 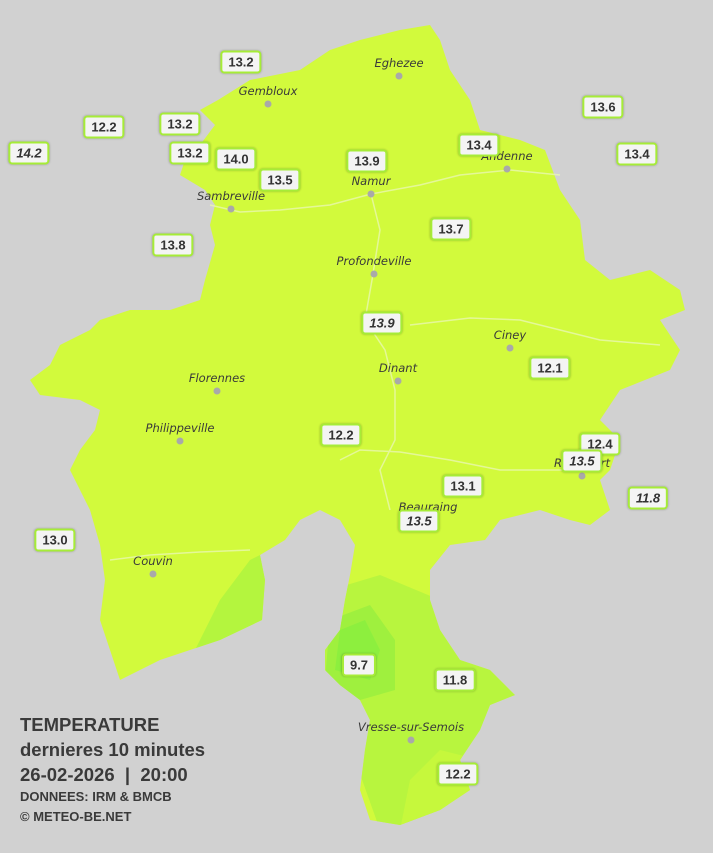 I want to click on station-temperature: 13.7, so click(x=451, y=229).